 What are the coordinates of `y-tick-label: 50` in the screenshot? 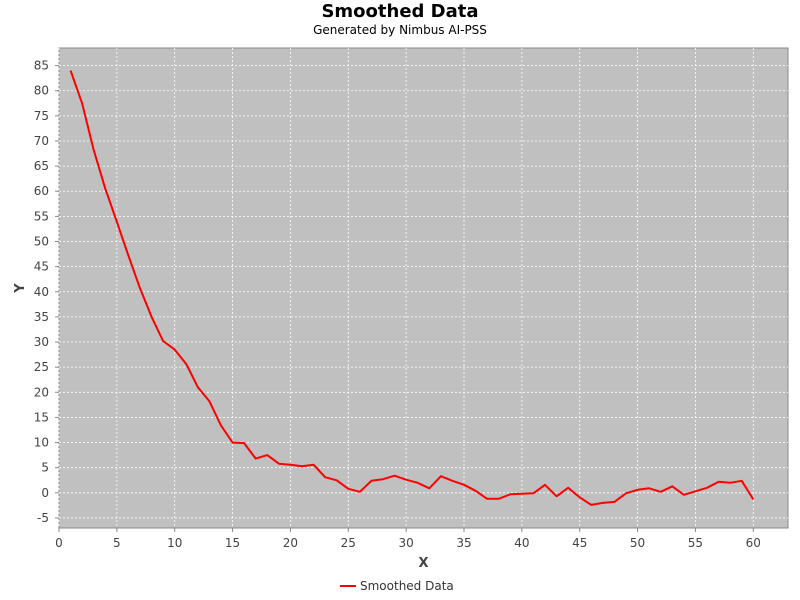 It's located at (41, 242).